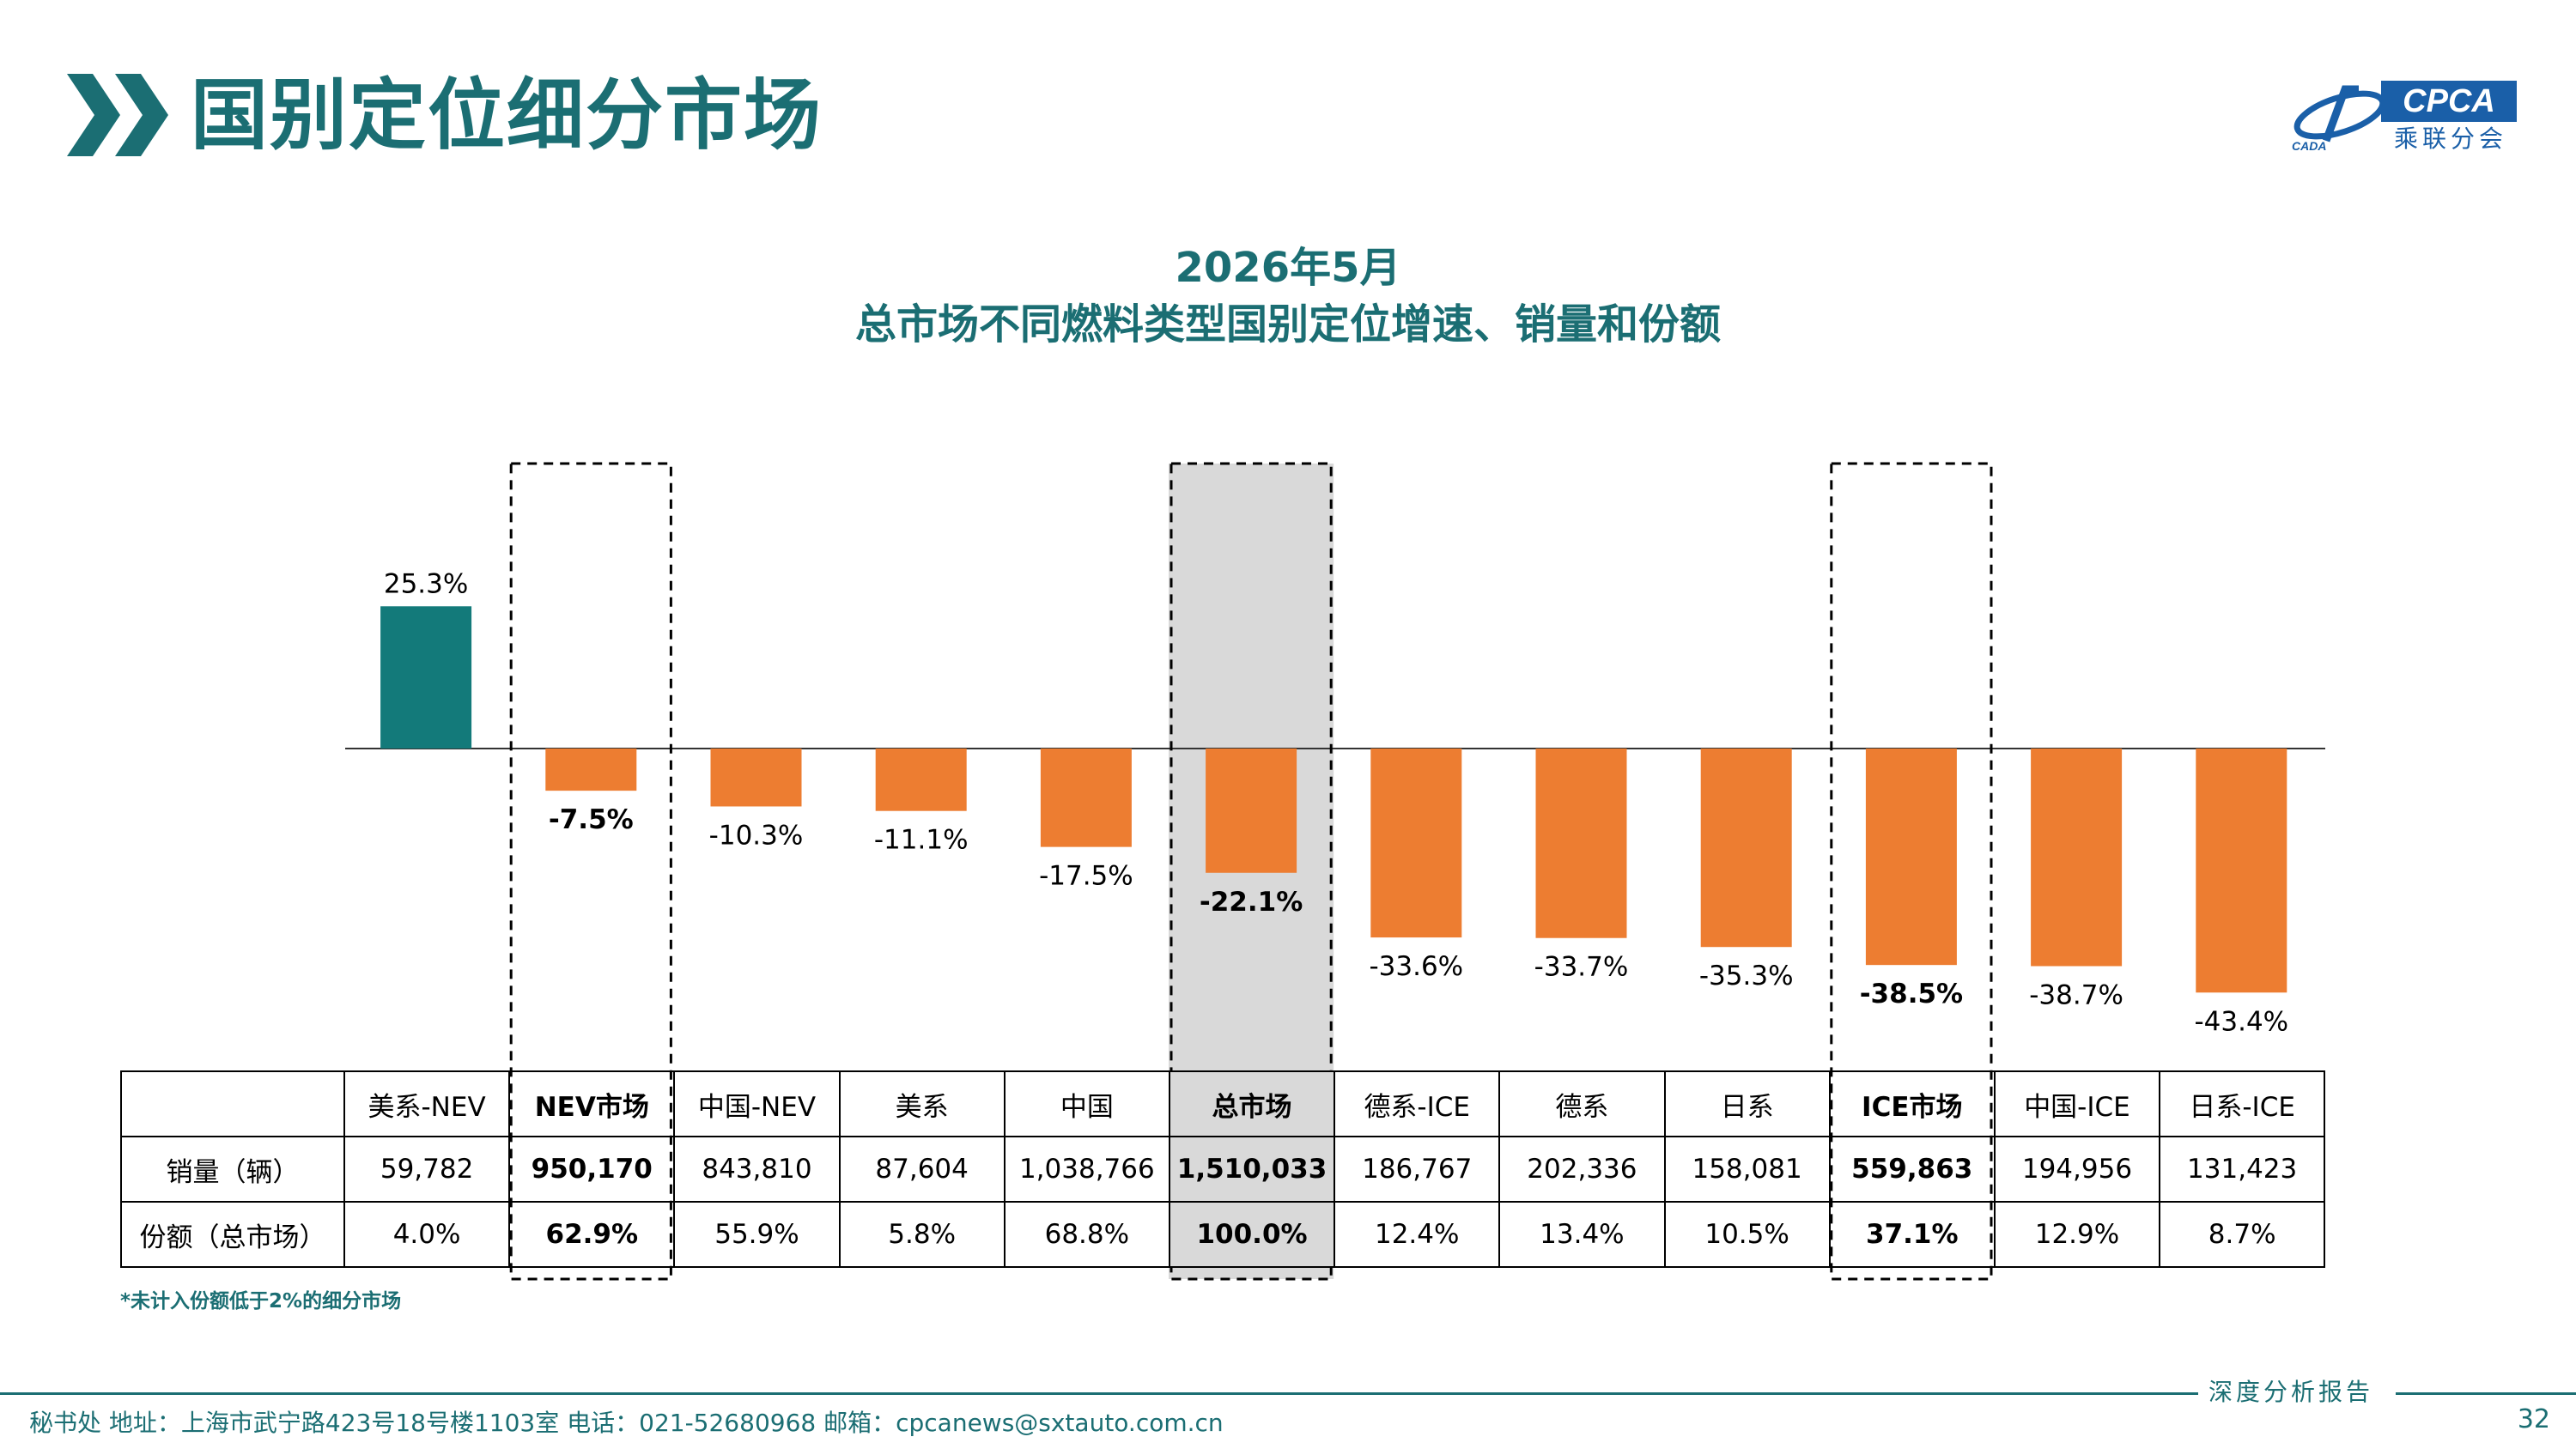  I want to click on table-cell: 202,336, so click(1582, 1169).